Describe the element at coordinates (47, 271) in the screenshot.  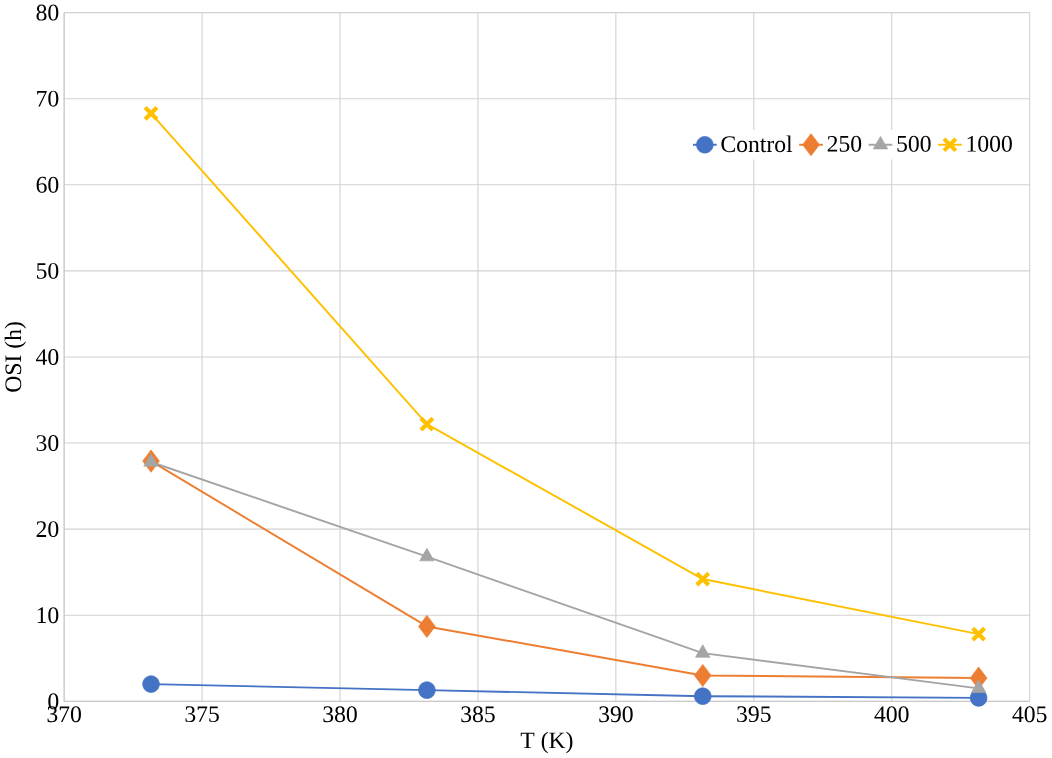
I see `y-tick-label: 50` at that location.